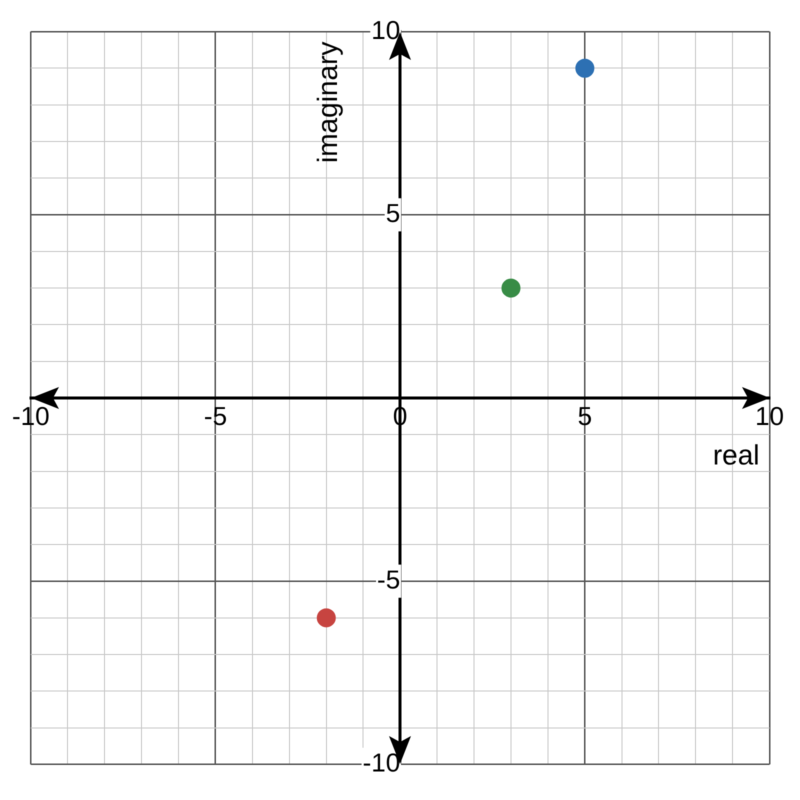  Describe the element at coordinates (736, 455) in the screenshot. I see `x-axis-title: real` at that location.